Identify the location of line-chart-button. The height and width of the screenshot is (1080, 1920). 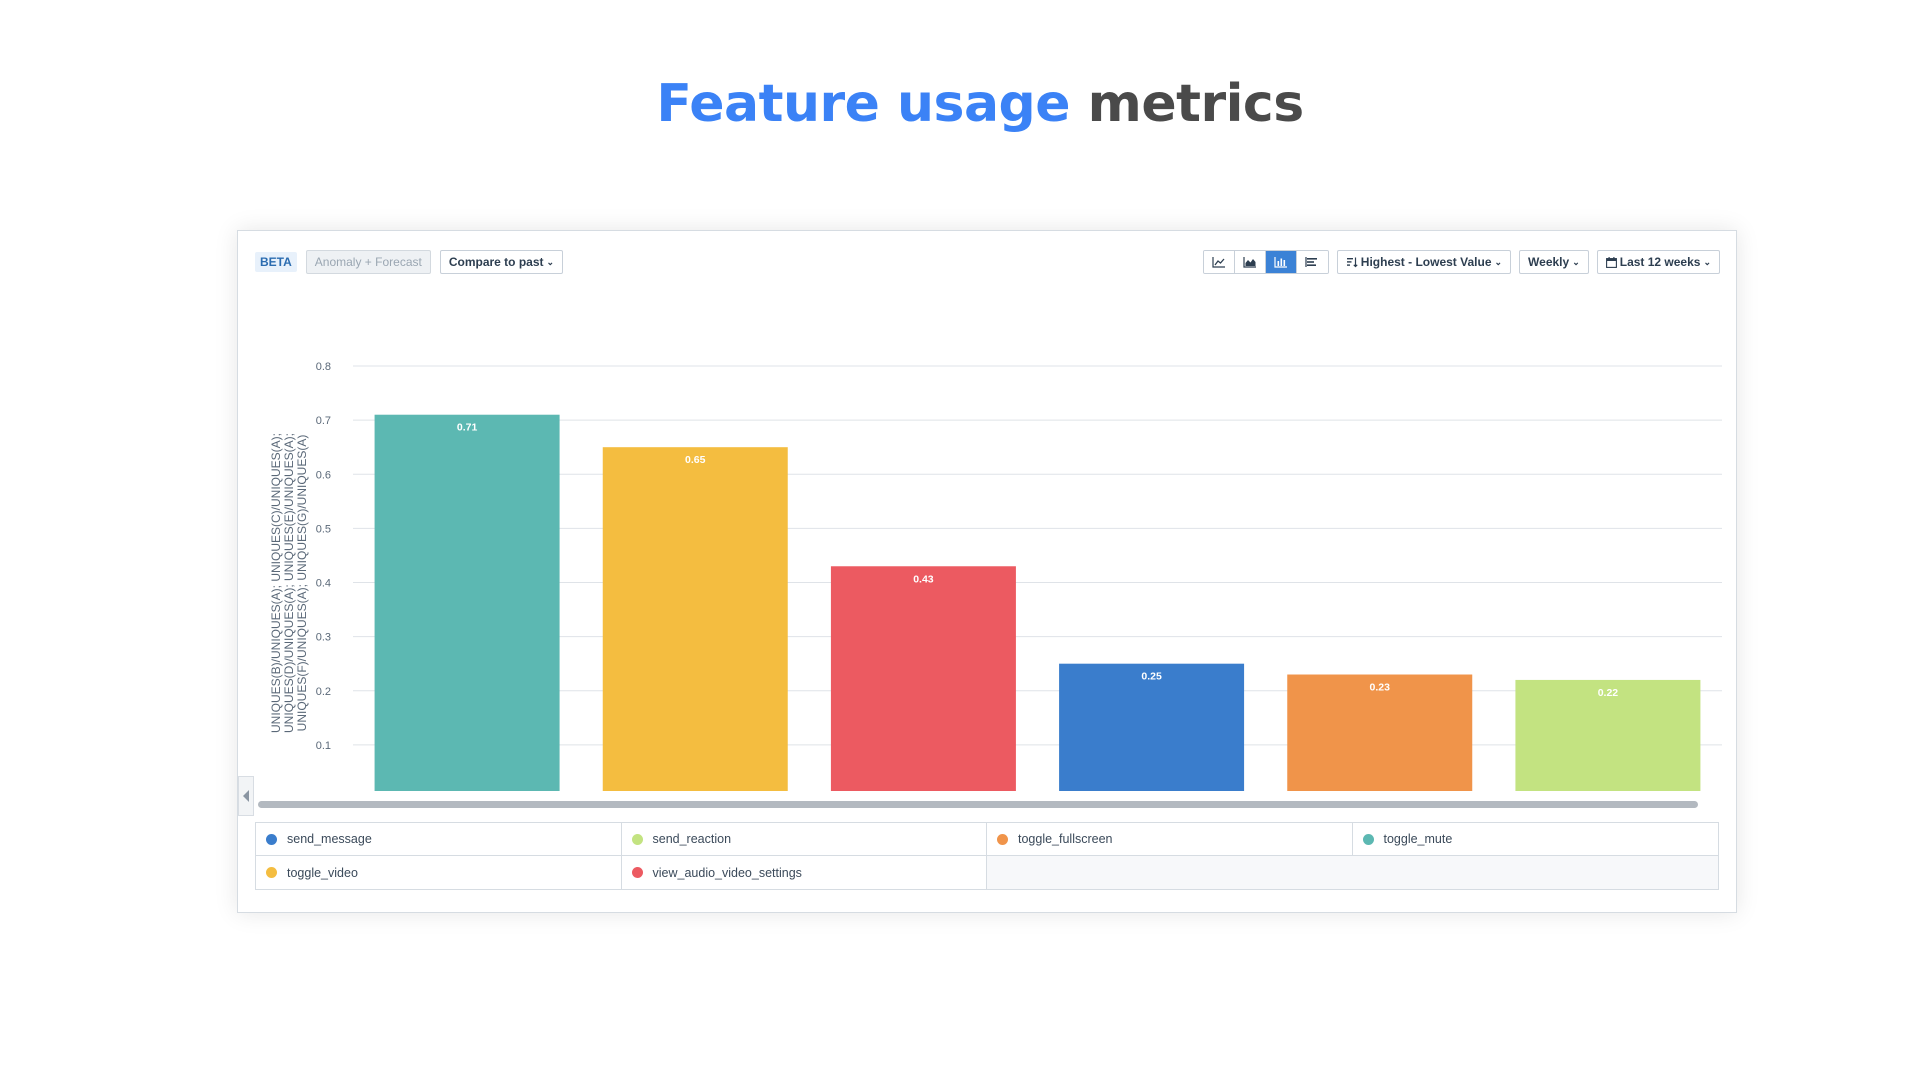
(1219, 262).